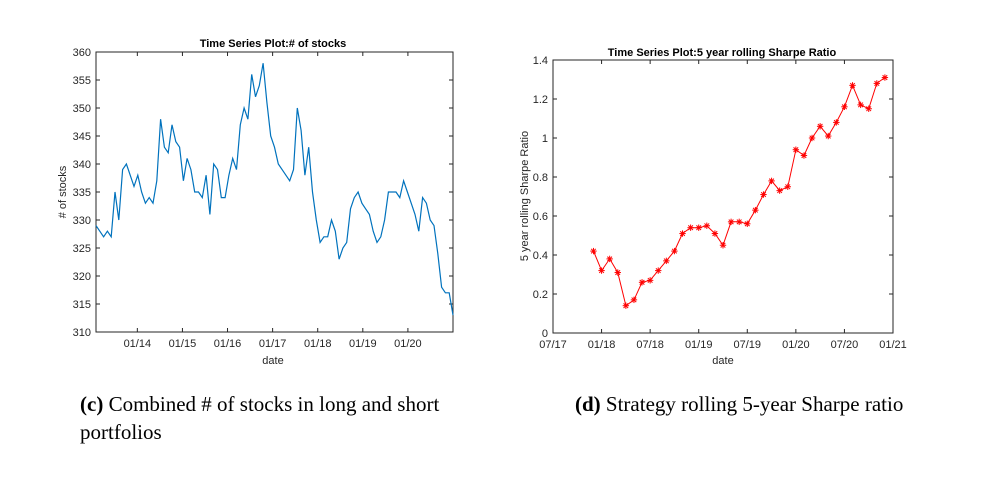 This screenshot has width=993, height=482. Describe the element at coordinates (545, 139) in the screenshot. I see `y-tick-label: 1` at that location.